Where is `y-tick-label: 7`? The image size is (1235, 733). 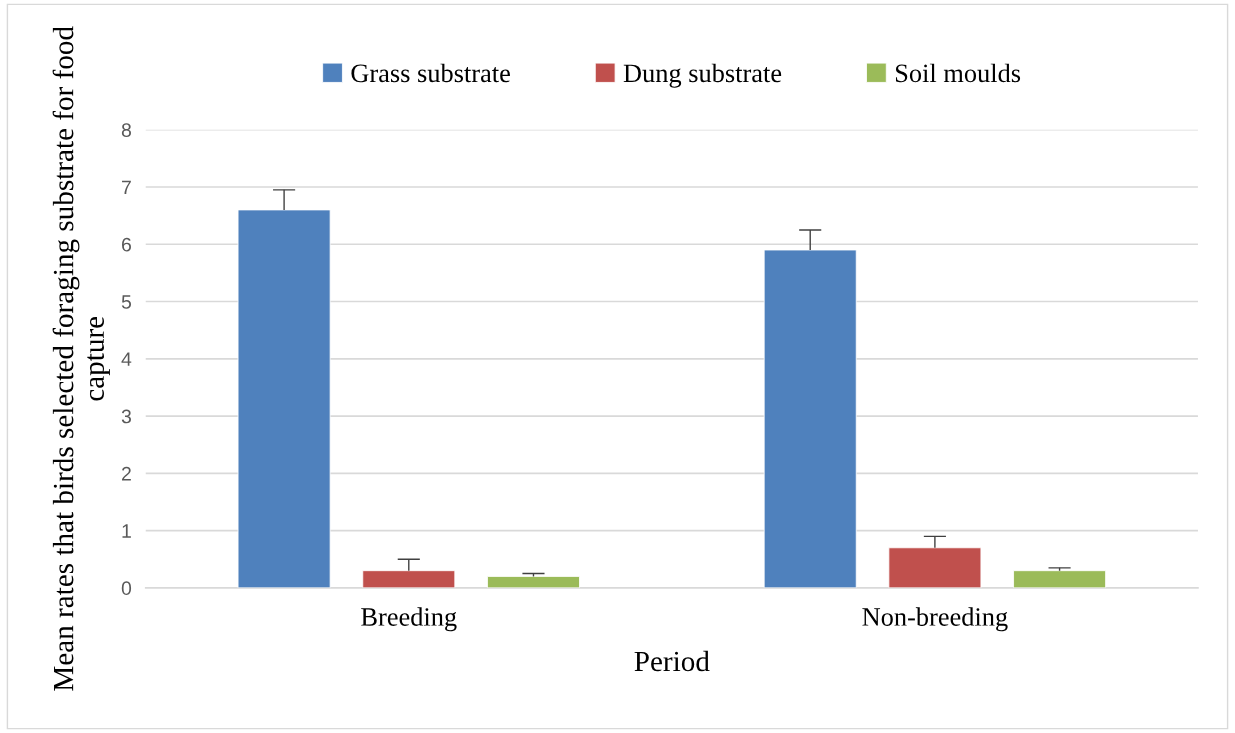
y-tick-label: 7 is located at coordinates (126, 187).